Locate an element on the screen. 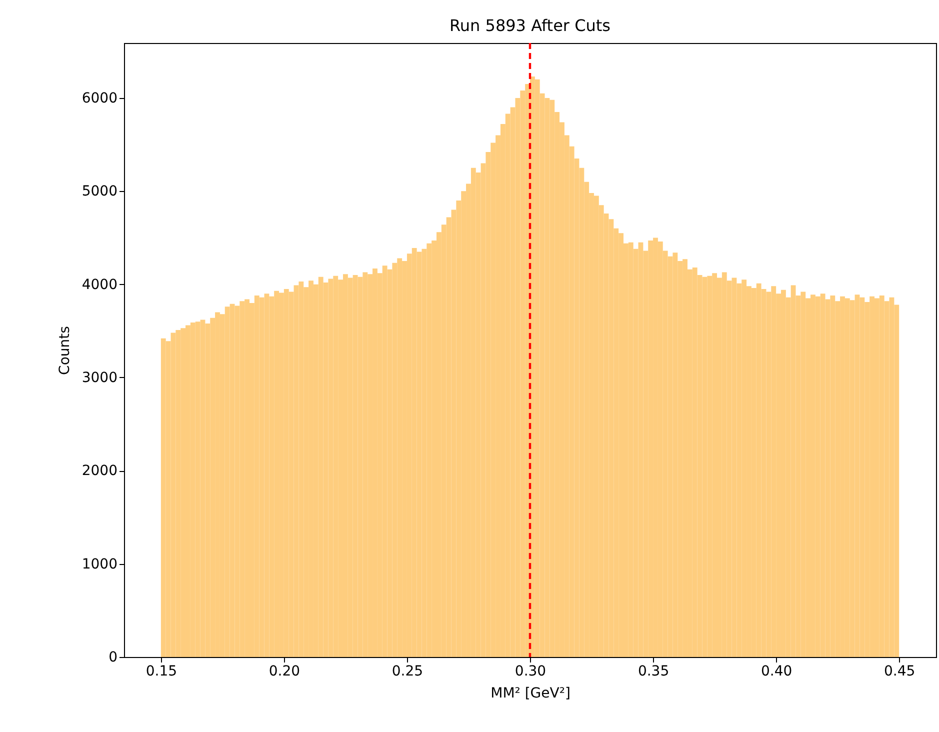 This screenshot has height=732, width=939. x-tick-label: 0.15 is located at coordinates (161, 672).